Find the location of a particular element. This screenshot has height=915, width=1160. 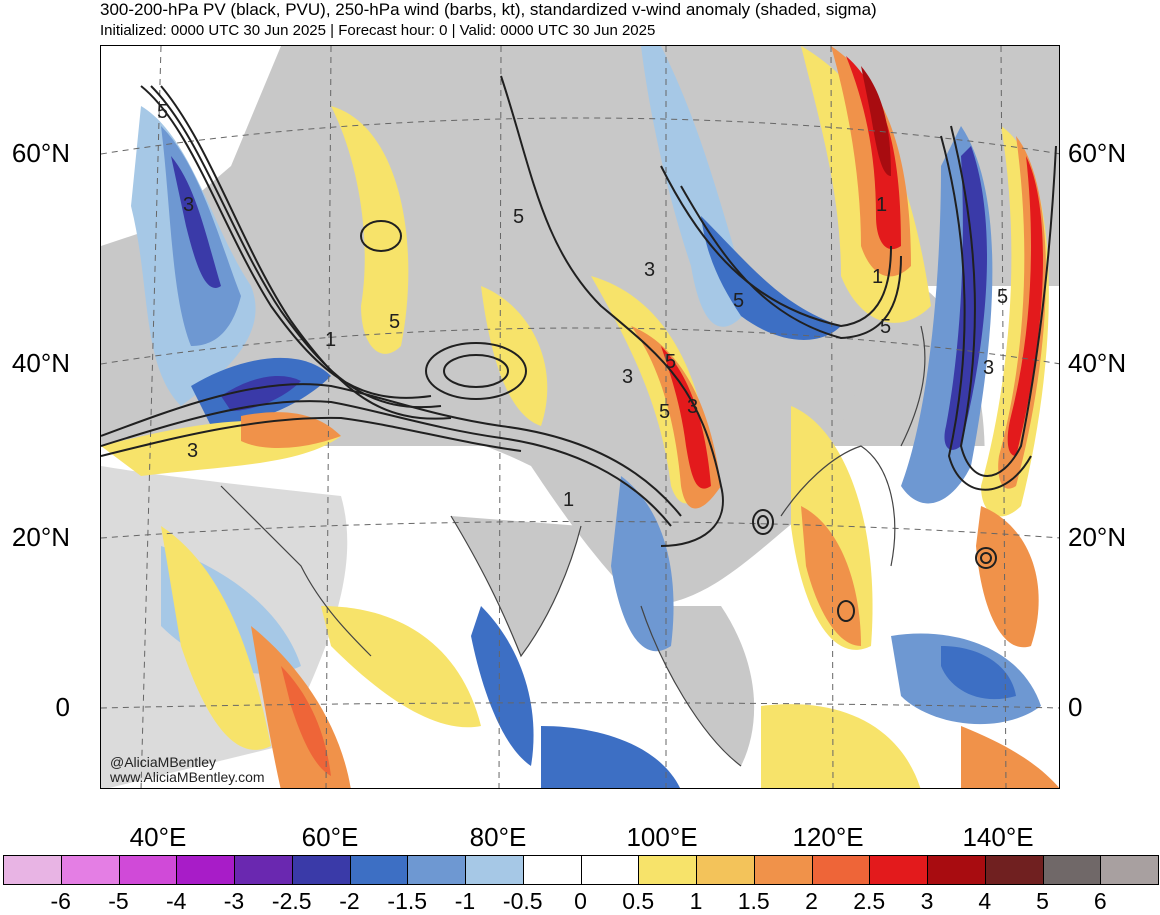

lat-label-0-right: 0 is located at coordinates (1075, 707).